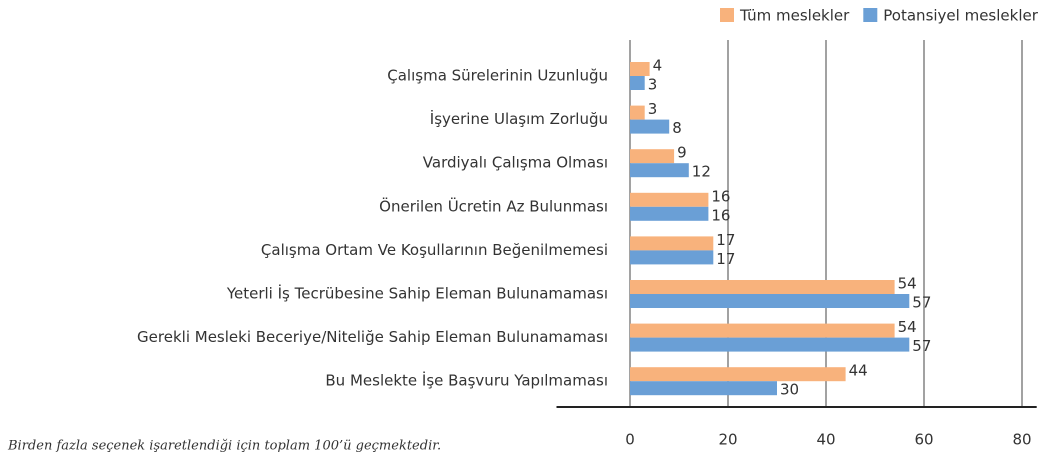 This screenshot has width=1045, height=461. I want to click on data-label: 8, so click(677, 128).